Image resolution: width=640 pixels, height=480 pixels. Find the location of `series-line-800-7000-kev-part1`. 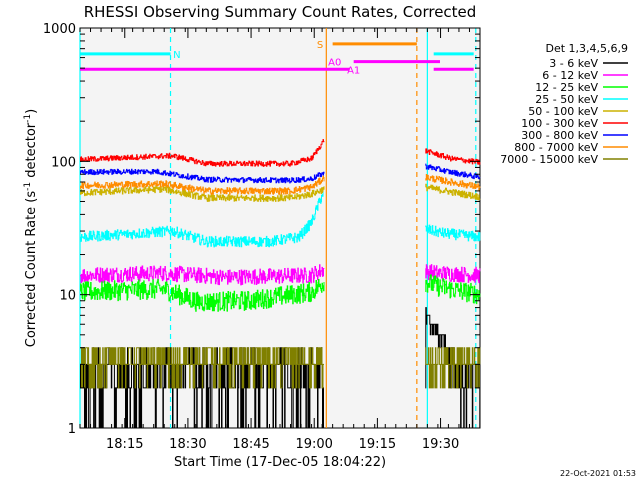

series-line-800-7000-kev-part1 is located at coordinates (202, 185).